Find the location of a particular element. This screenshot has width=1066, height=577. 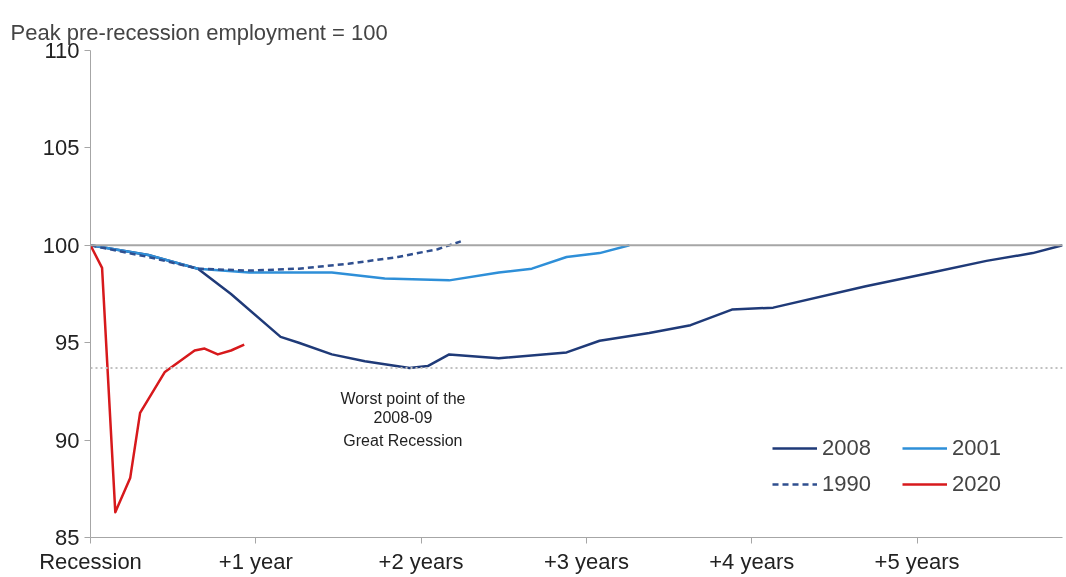

y-tick-label: 95 is located at coordinates (67, 343).